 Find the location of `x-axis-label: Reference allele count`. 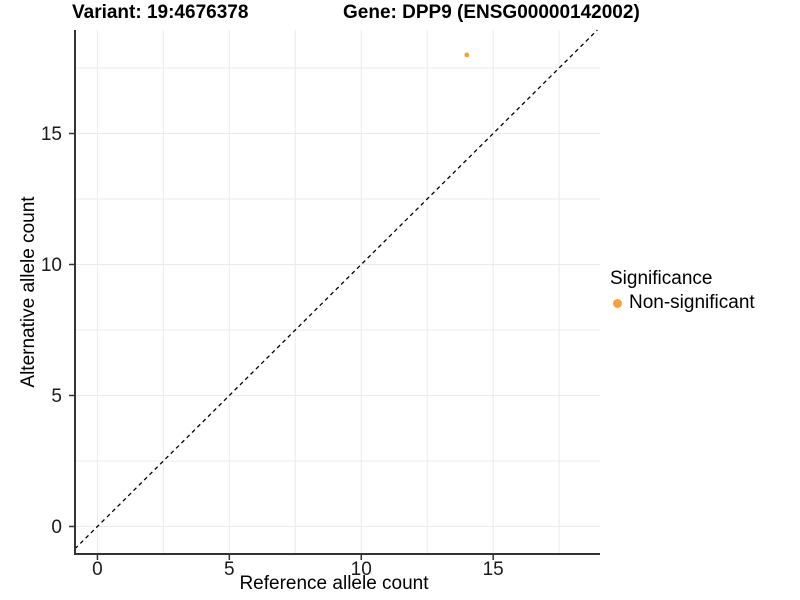

x-axis-label: Reference allele count is located at coordinates (334, 583).